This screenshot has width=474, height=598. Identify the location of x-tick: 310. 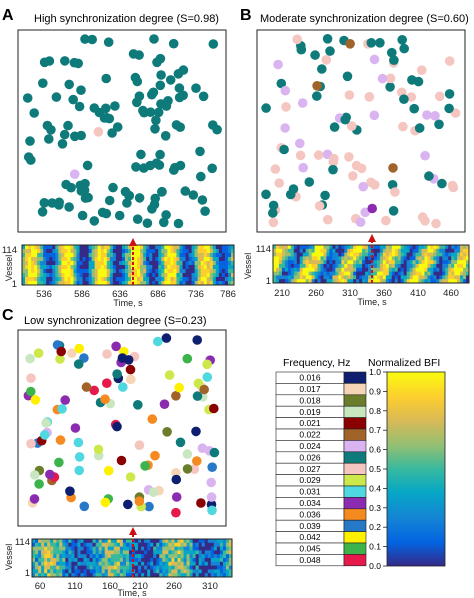
(350, 293).